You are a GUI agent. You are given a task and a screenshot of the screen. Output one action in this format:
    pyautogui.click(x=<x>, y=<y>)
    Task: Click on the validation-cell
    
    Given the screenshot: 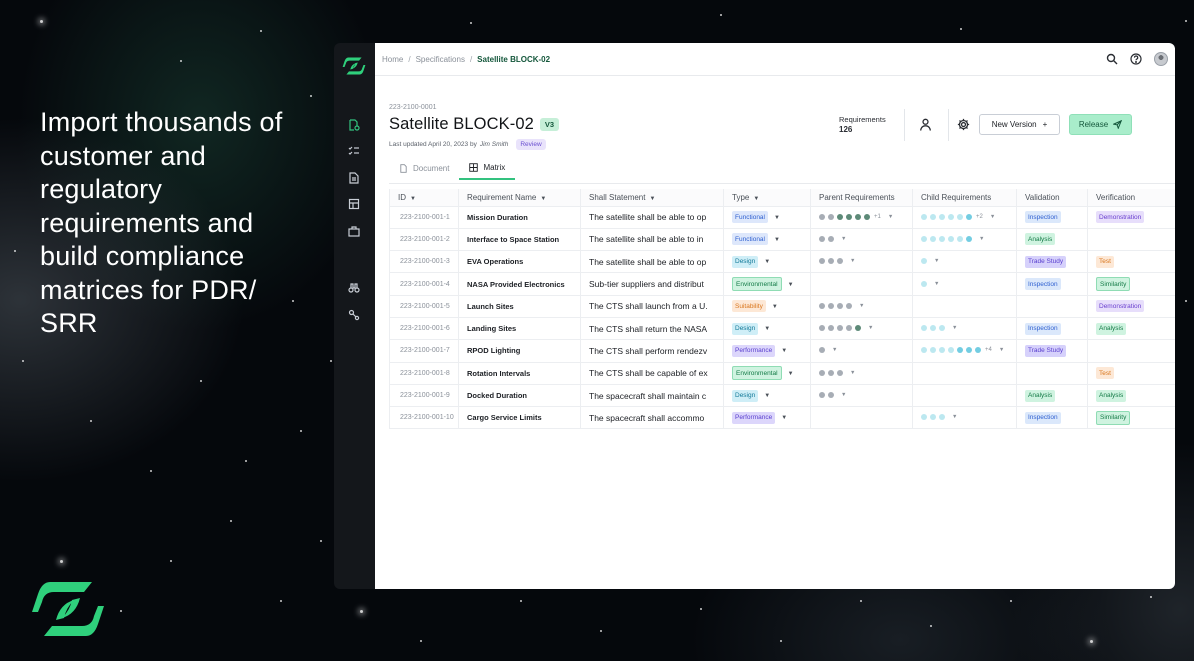 What is the action you would take?
    pyautogui.click(x=1052, y=306)
    